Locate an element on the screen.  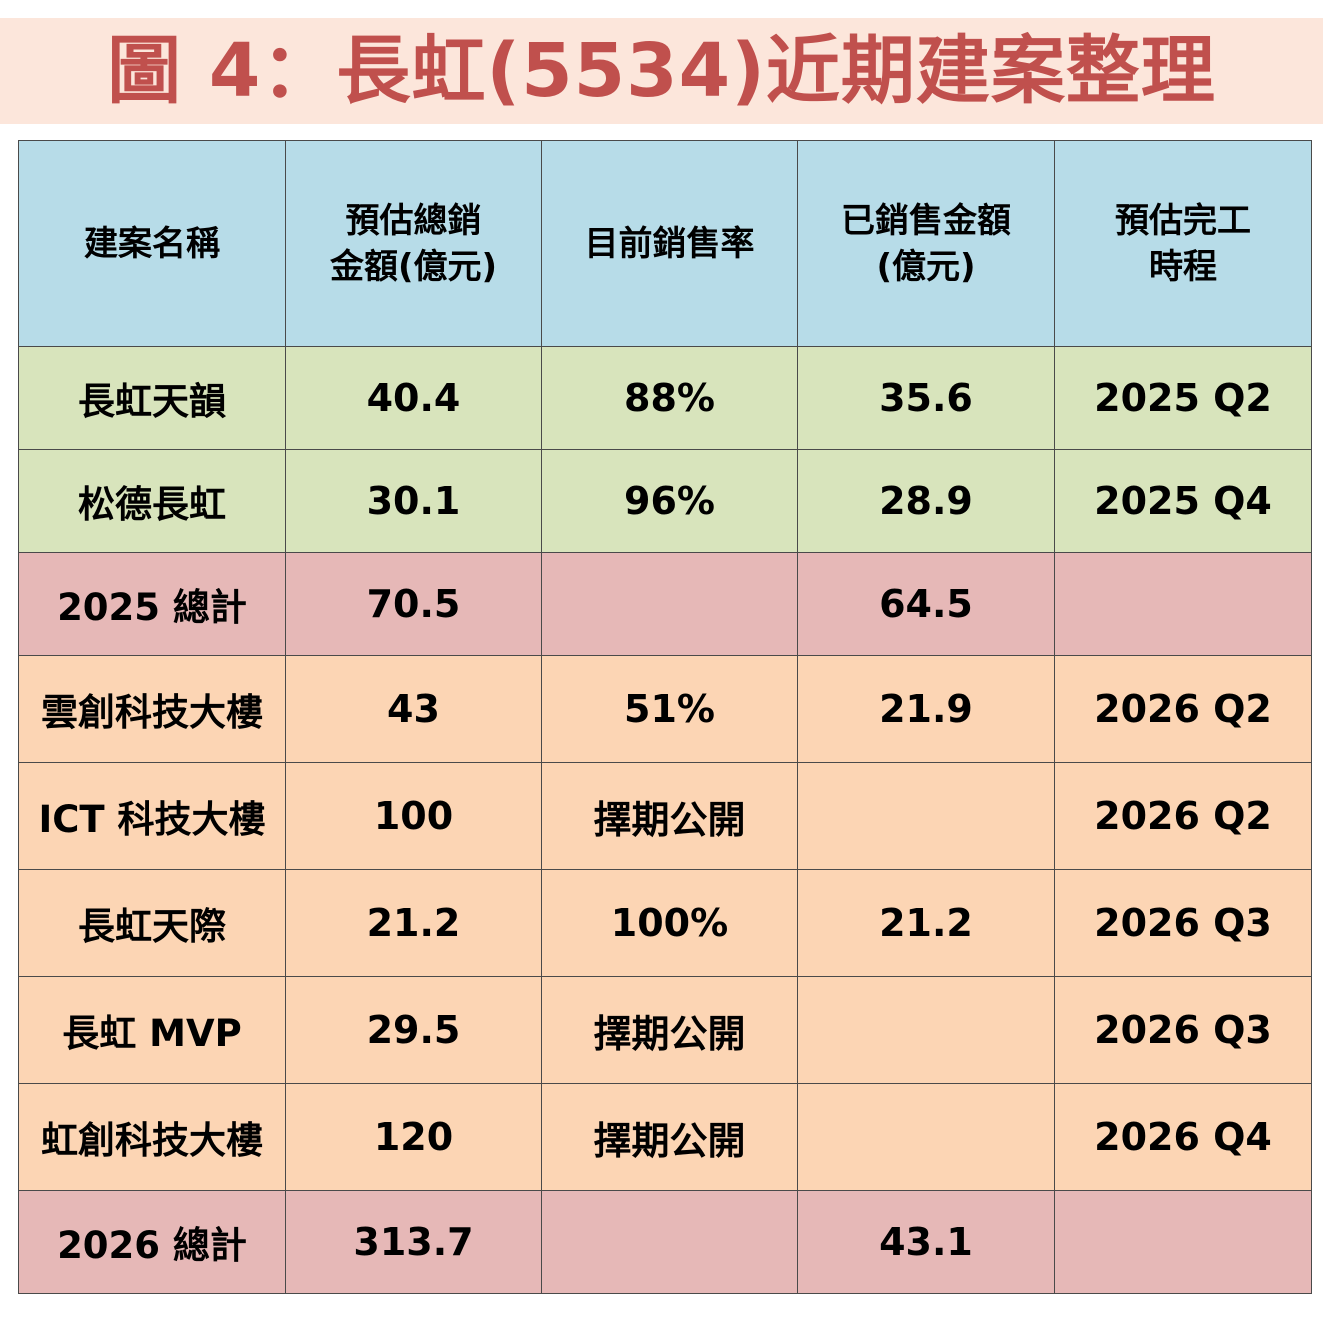
cell-rate: 96% is located at coordinates (669, 501).